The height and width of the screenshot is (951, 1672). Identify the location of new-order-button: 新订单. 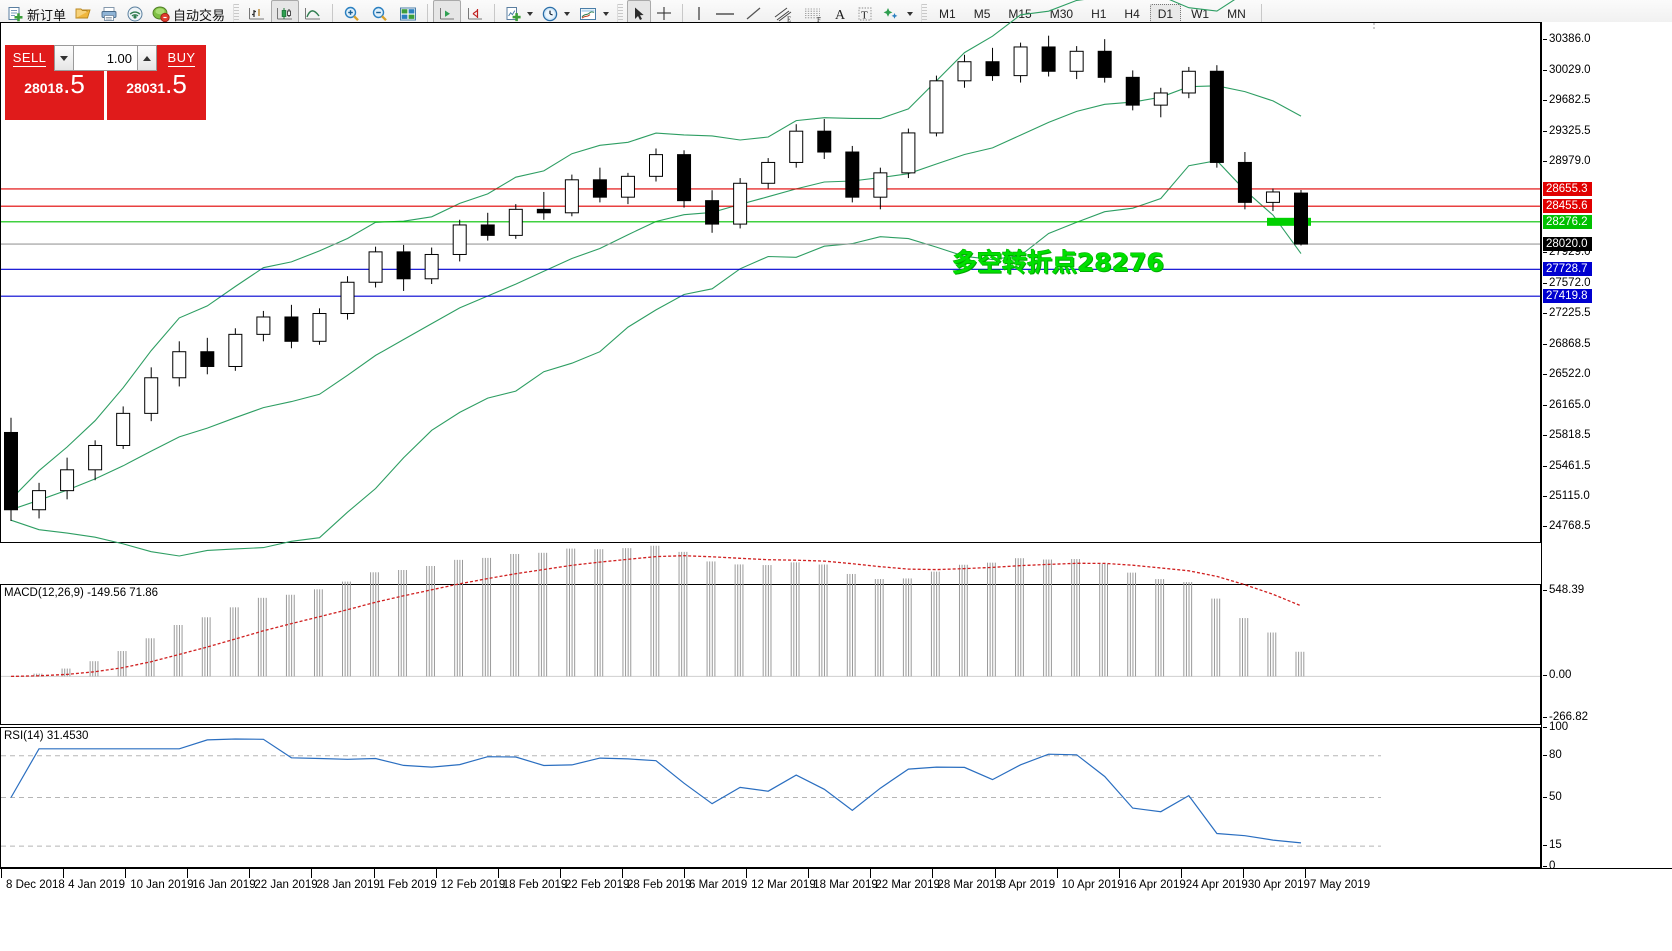
(36, 14).